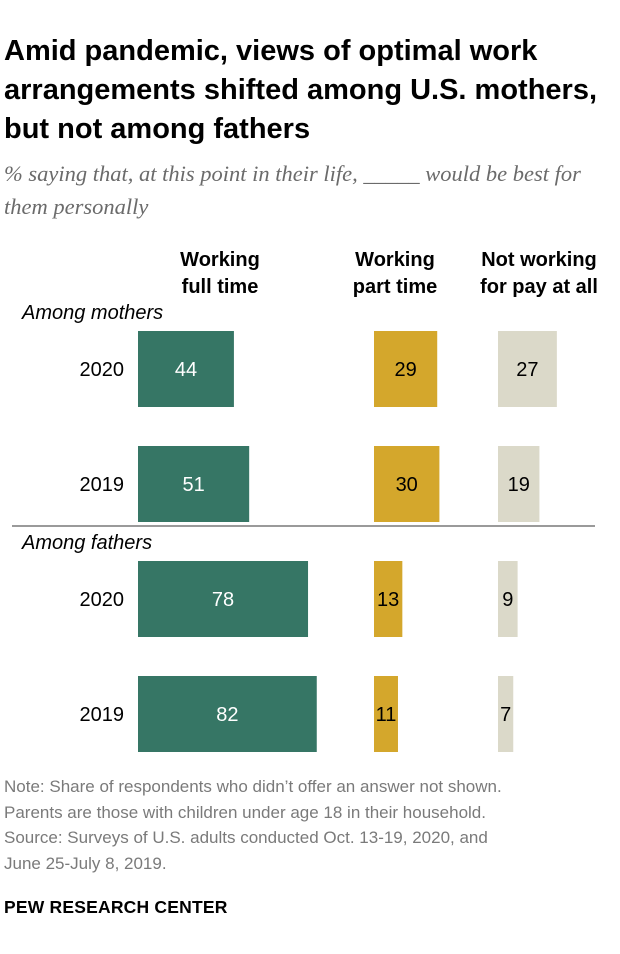  I want to click on column-header-full-time: Working full time, so click(220, 273).